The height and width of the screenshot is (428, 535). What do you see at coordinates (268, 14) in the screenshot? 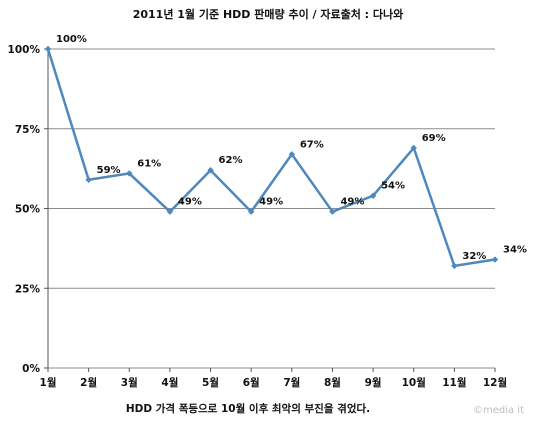
I see `chart-title: 2011년 1월 기준 HDD 판매량 추이 / 자료출처 : 다나와` at bounding box center [268, 14].